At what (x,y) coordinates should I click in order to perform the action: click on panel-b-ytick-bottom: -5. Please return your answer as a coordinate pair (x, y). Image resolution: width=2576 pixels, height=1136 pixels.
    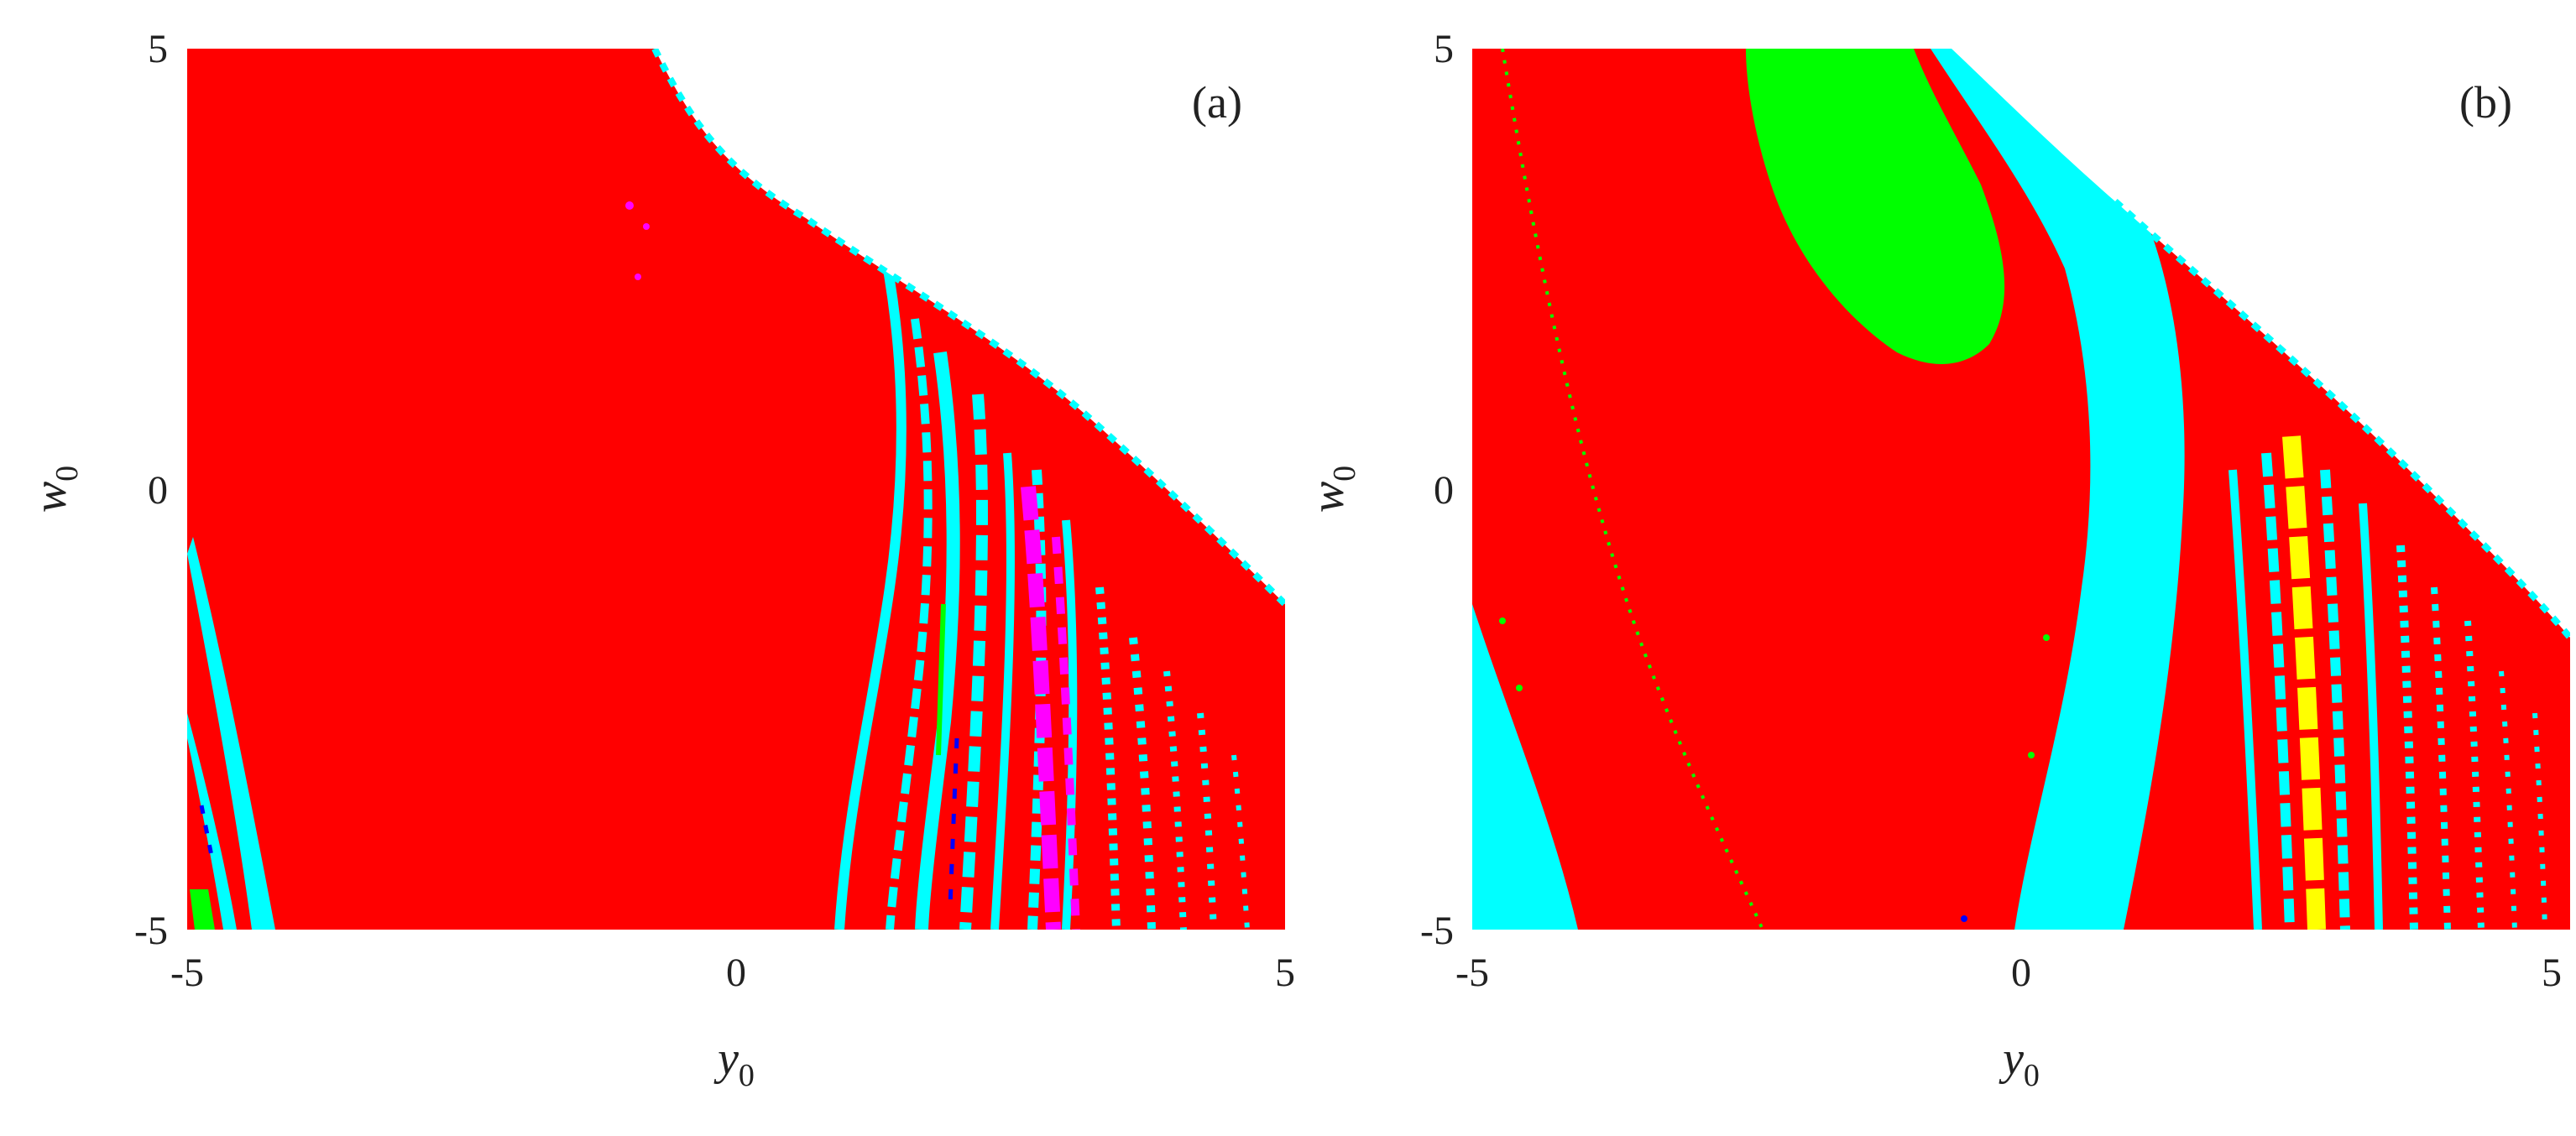
    Looking at the image, I should click on (1437, 931).